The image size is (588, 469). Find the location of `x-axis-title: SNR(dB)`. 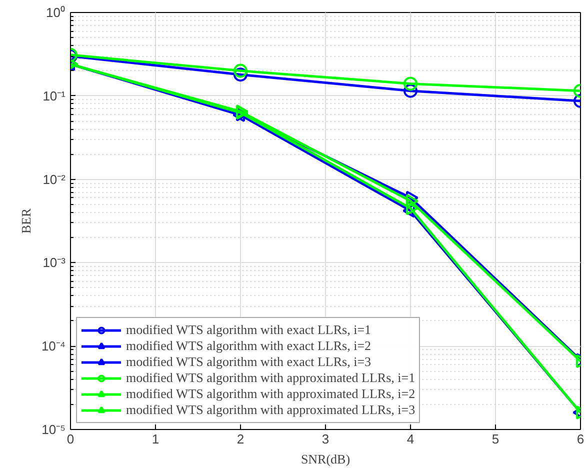

x-axis-title: SNR(dB) is located at coordinates (325, 459).